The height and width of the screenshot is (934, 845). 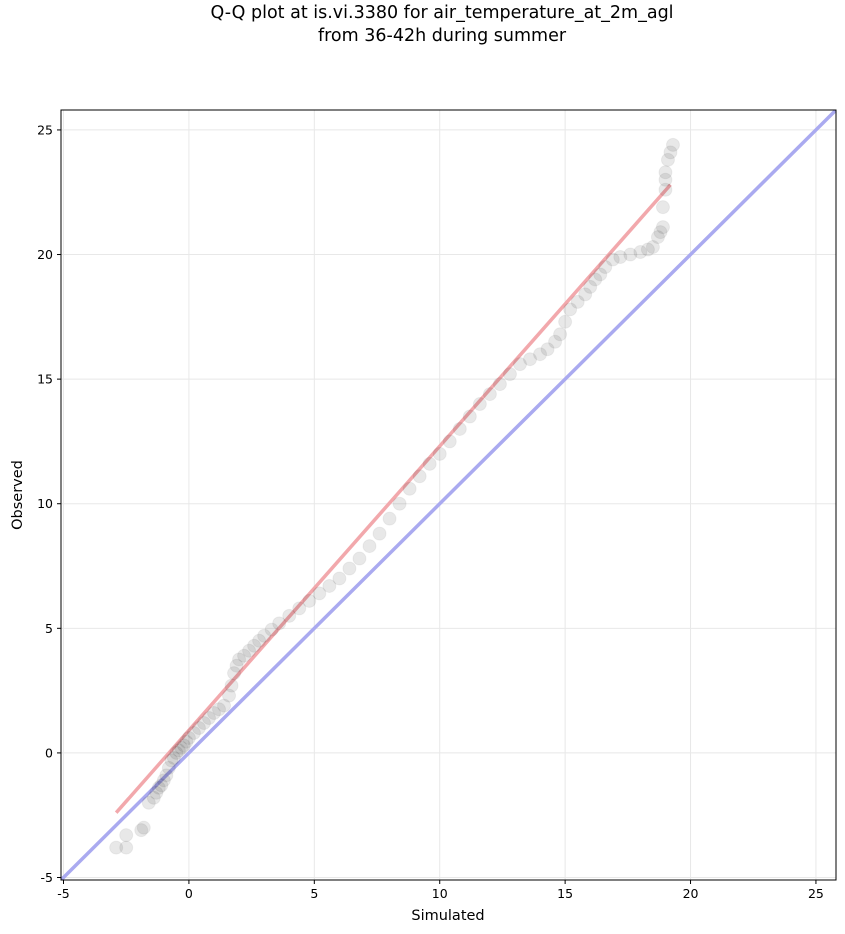 I want to click on x-tick-label: 0, so click(x=189, y=893).